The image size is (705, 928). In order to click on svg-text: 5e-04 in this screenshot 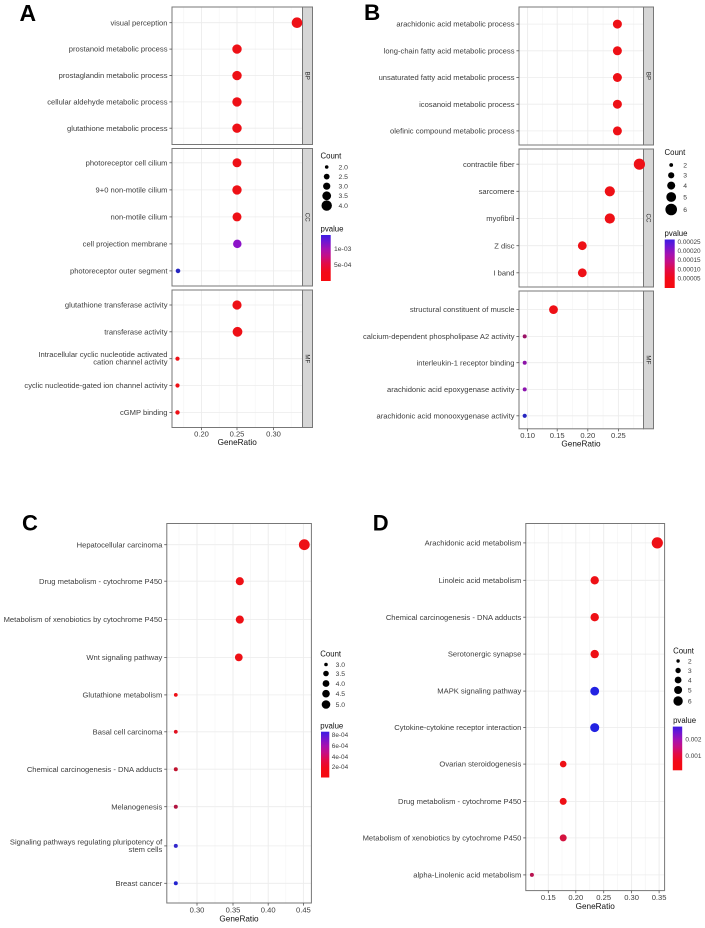, I will do `click(343, 265)`.